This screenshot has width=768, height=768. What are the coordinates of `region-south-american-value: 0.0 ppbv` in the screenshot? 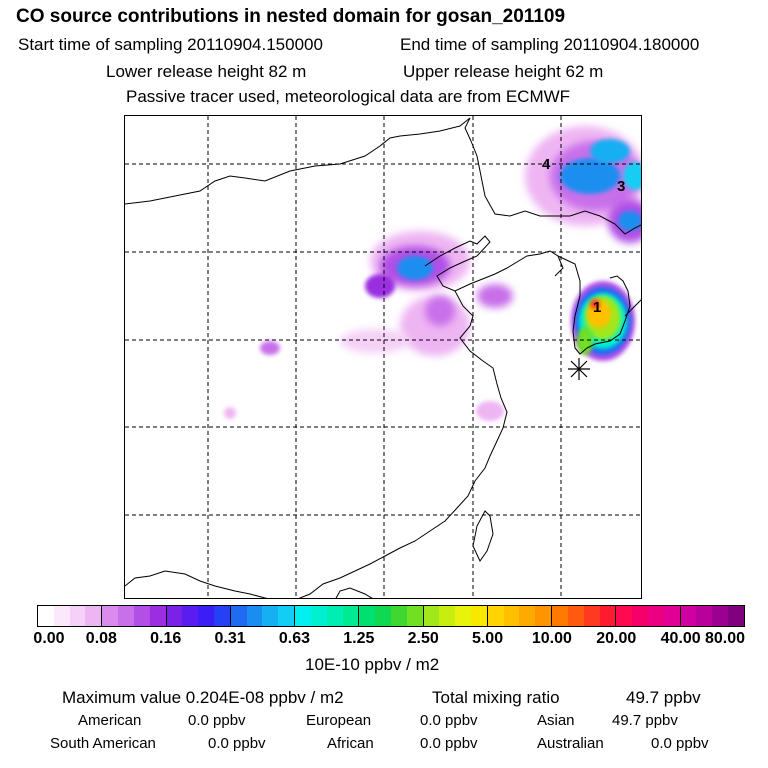 It's located at (237, 743).